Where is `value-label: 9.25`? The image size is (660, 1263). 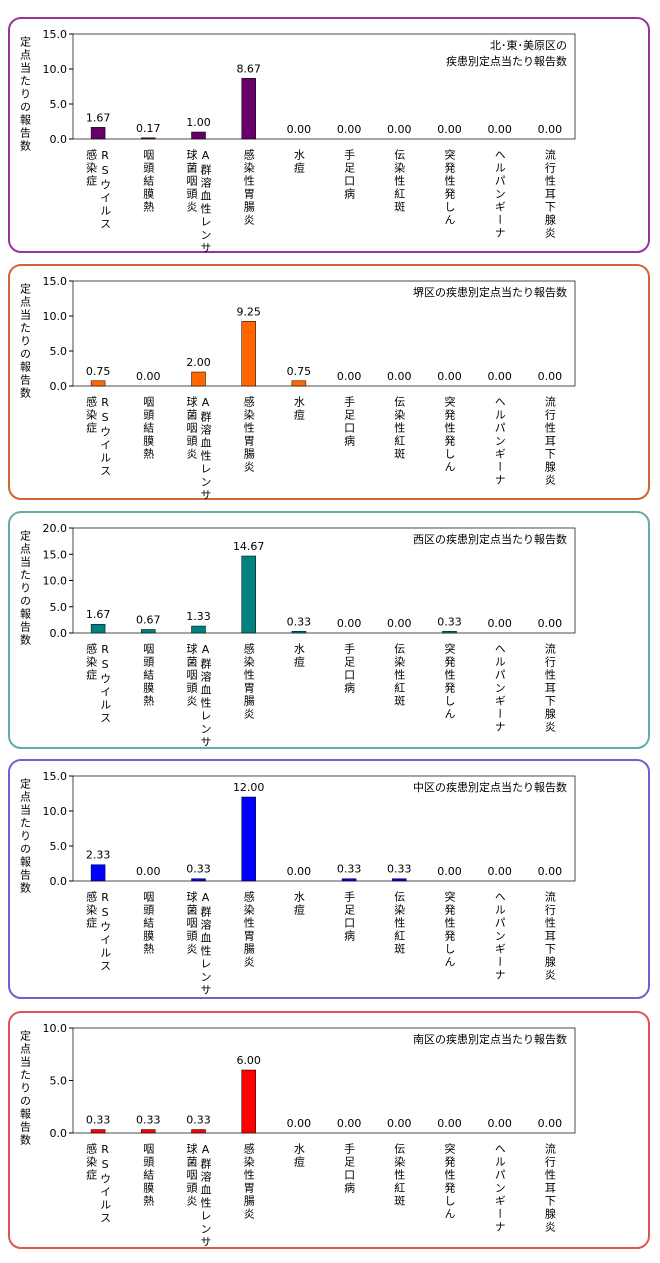
value-label: 9.25 is located at coordinates (248, 311).